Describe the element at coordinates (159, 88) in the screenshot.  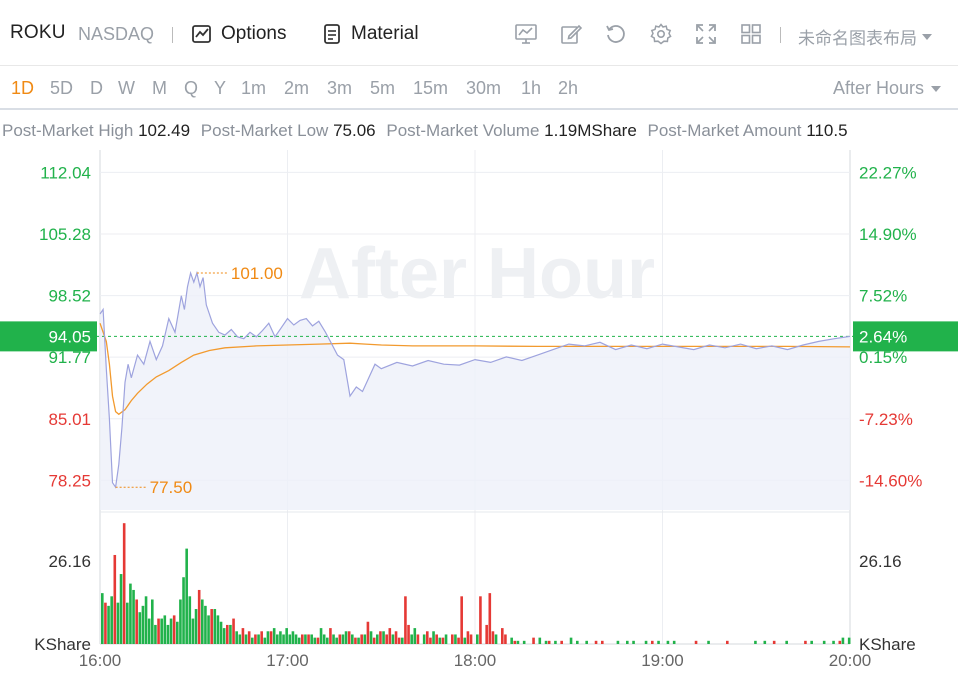
I see `timeframe-m: M` at that location.